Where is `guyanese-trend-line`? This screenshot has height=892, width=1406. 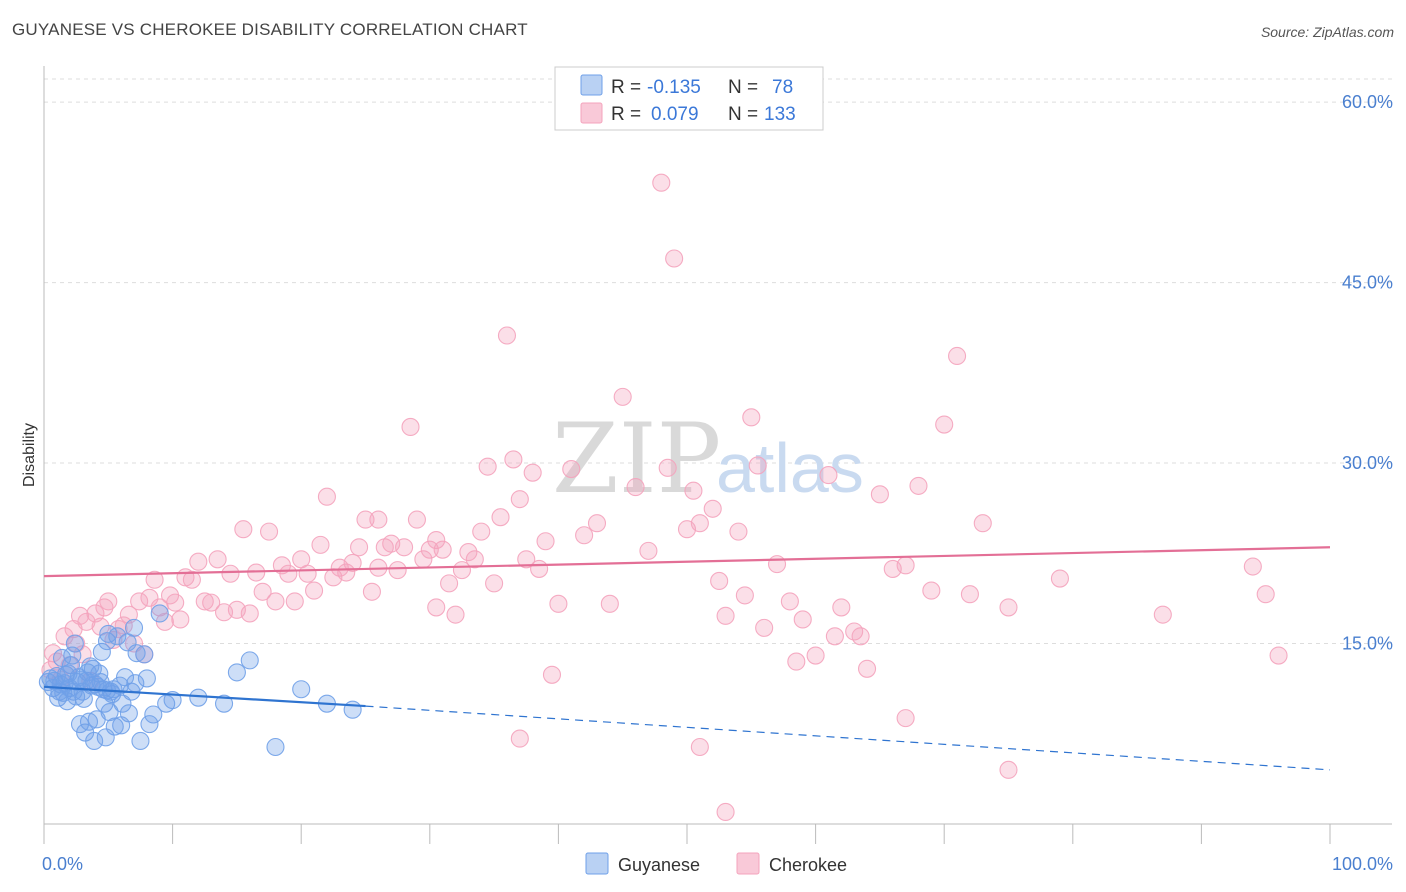
guyanese-trend-line is located at coordinates (204, 696).